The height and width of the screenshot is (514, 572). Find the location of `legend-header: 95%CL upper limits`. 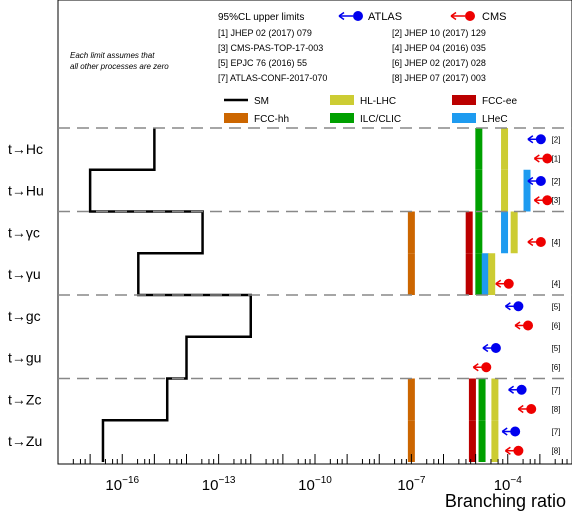

legend-header: 95%CL upper limits is located at coordinates (261, 17).